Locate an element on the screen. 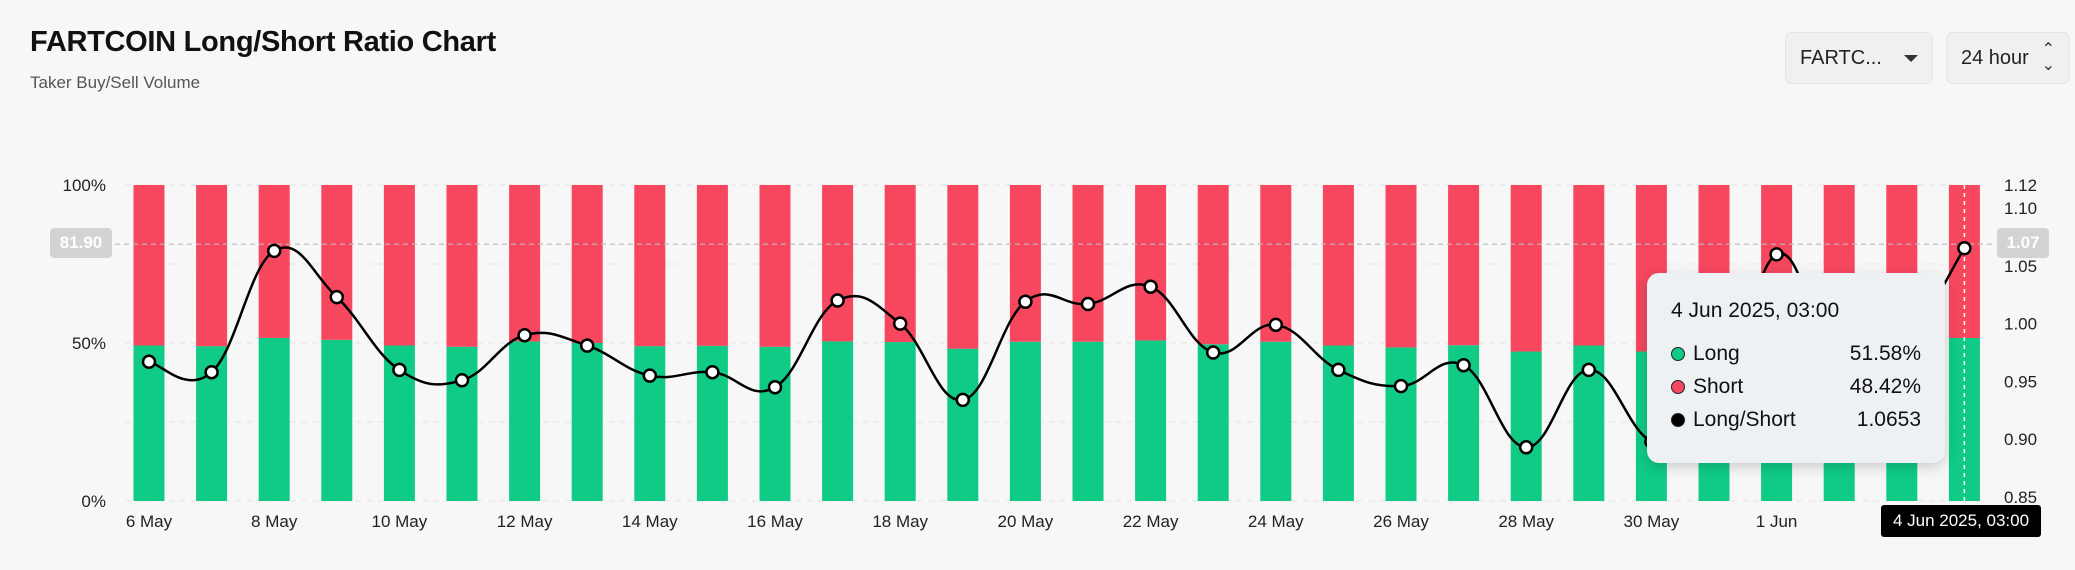  tooltip-row-ratio: Long/Short 1.0653 is located at coordinates (1796, 419).